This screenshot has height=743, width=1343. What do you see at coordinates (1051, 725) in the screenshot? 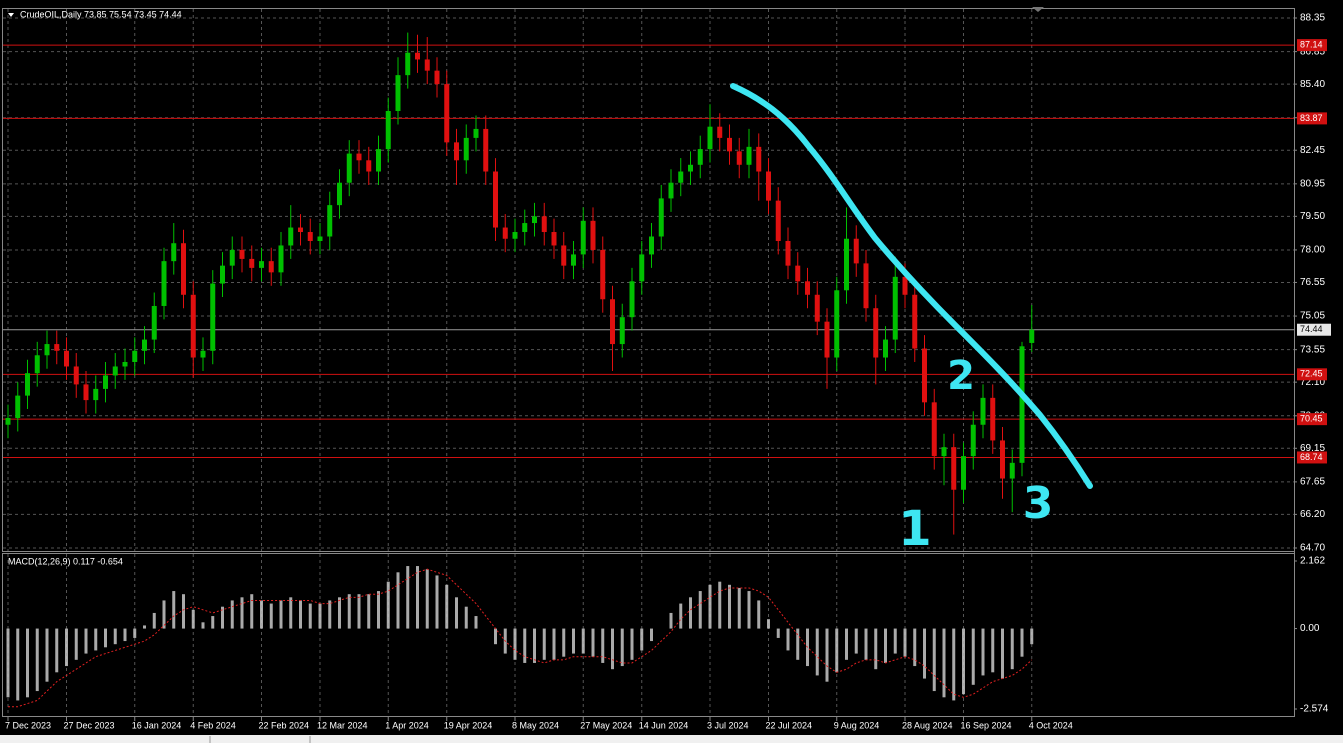
I see `x-tick-label: 4 Oct 2024` at bounding box center [1051, 725].